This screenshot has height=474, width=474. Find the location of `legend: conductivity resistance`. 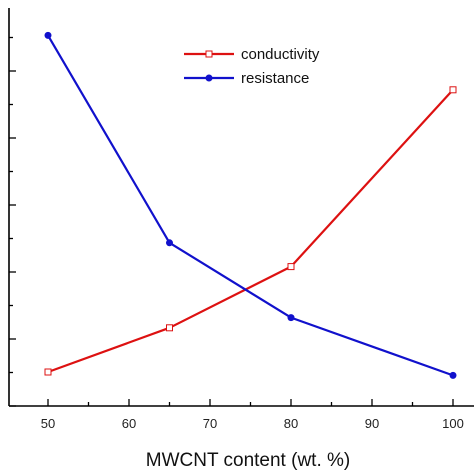

legend: conductivity resistance is located at coordinates (252, 66).